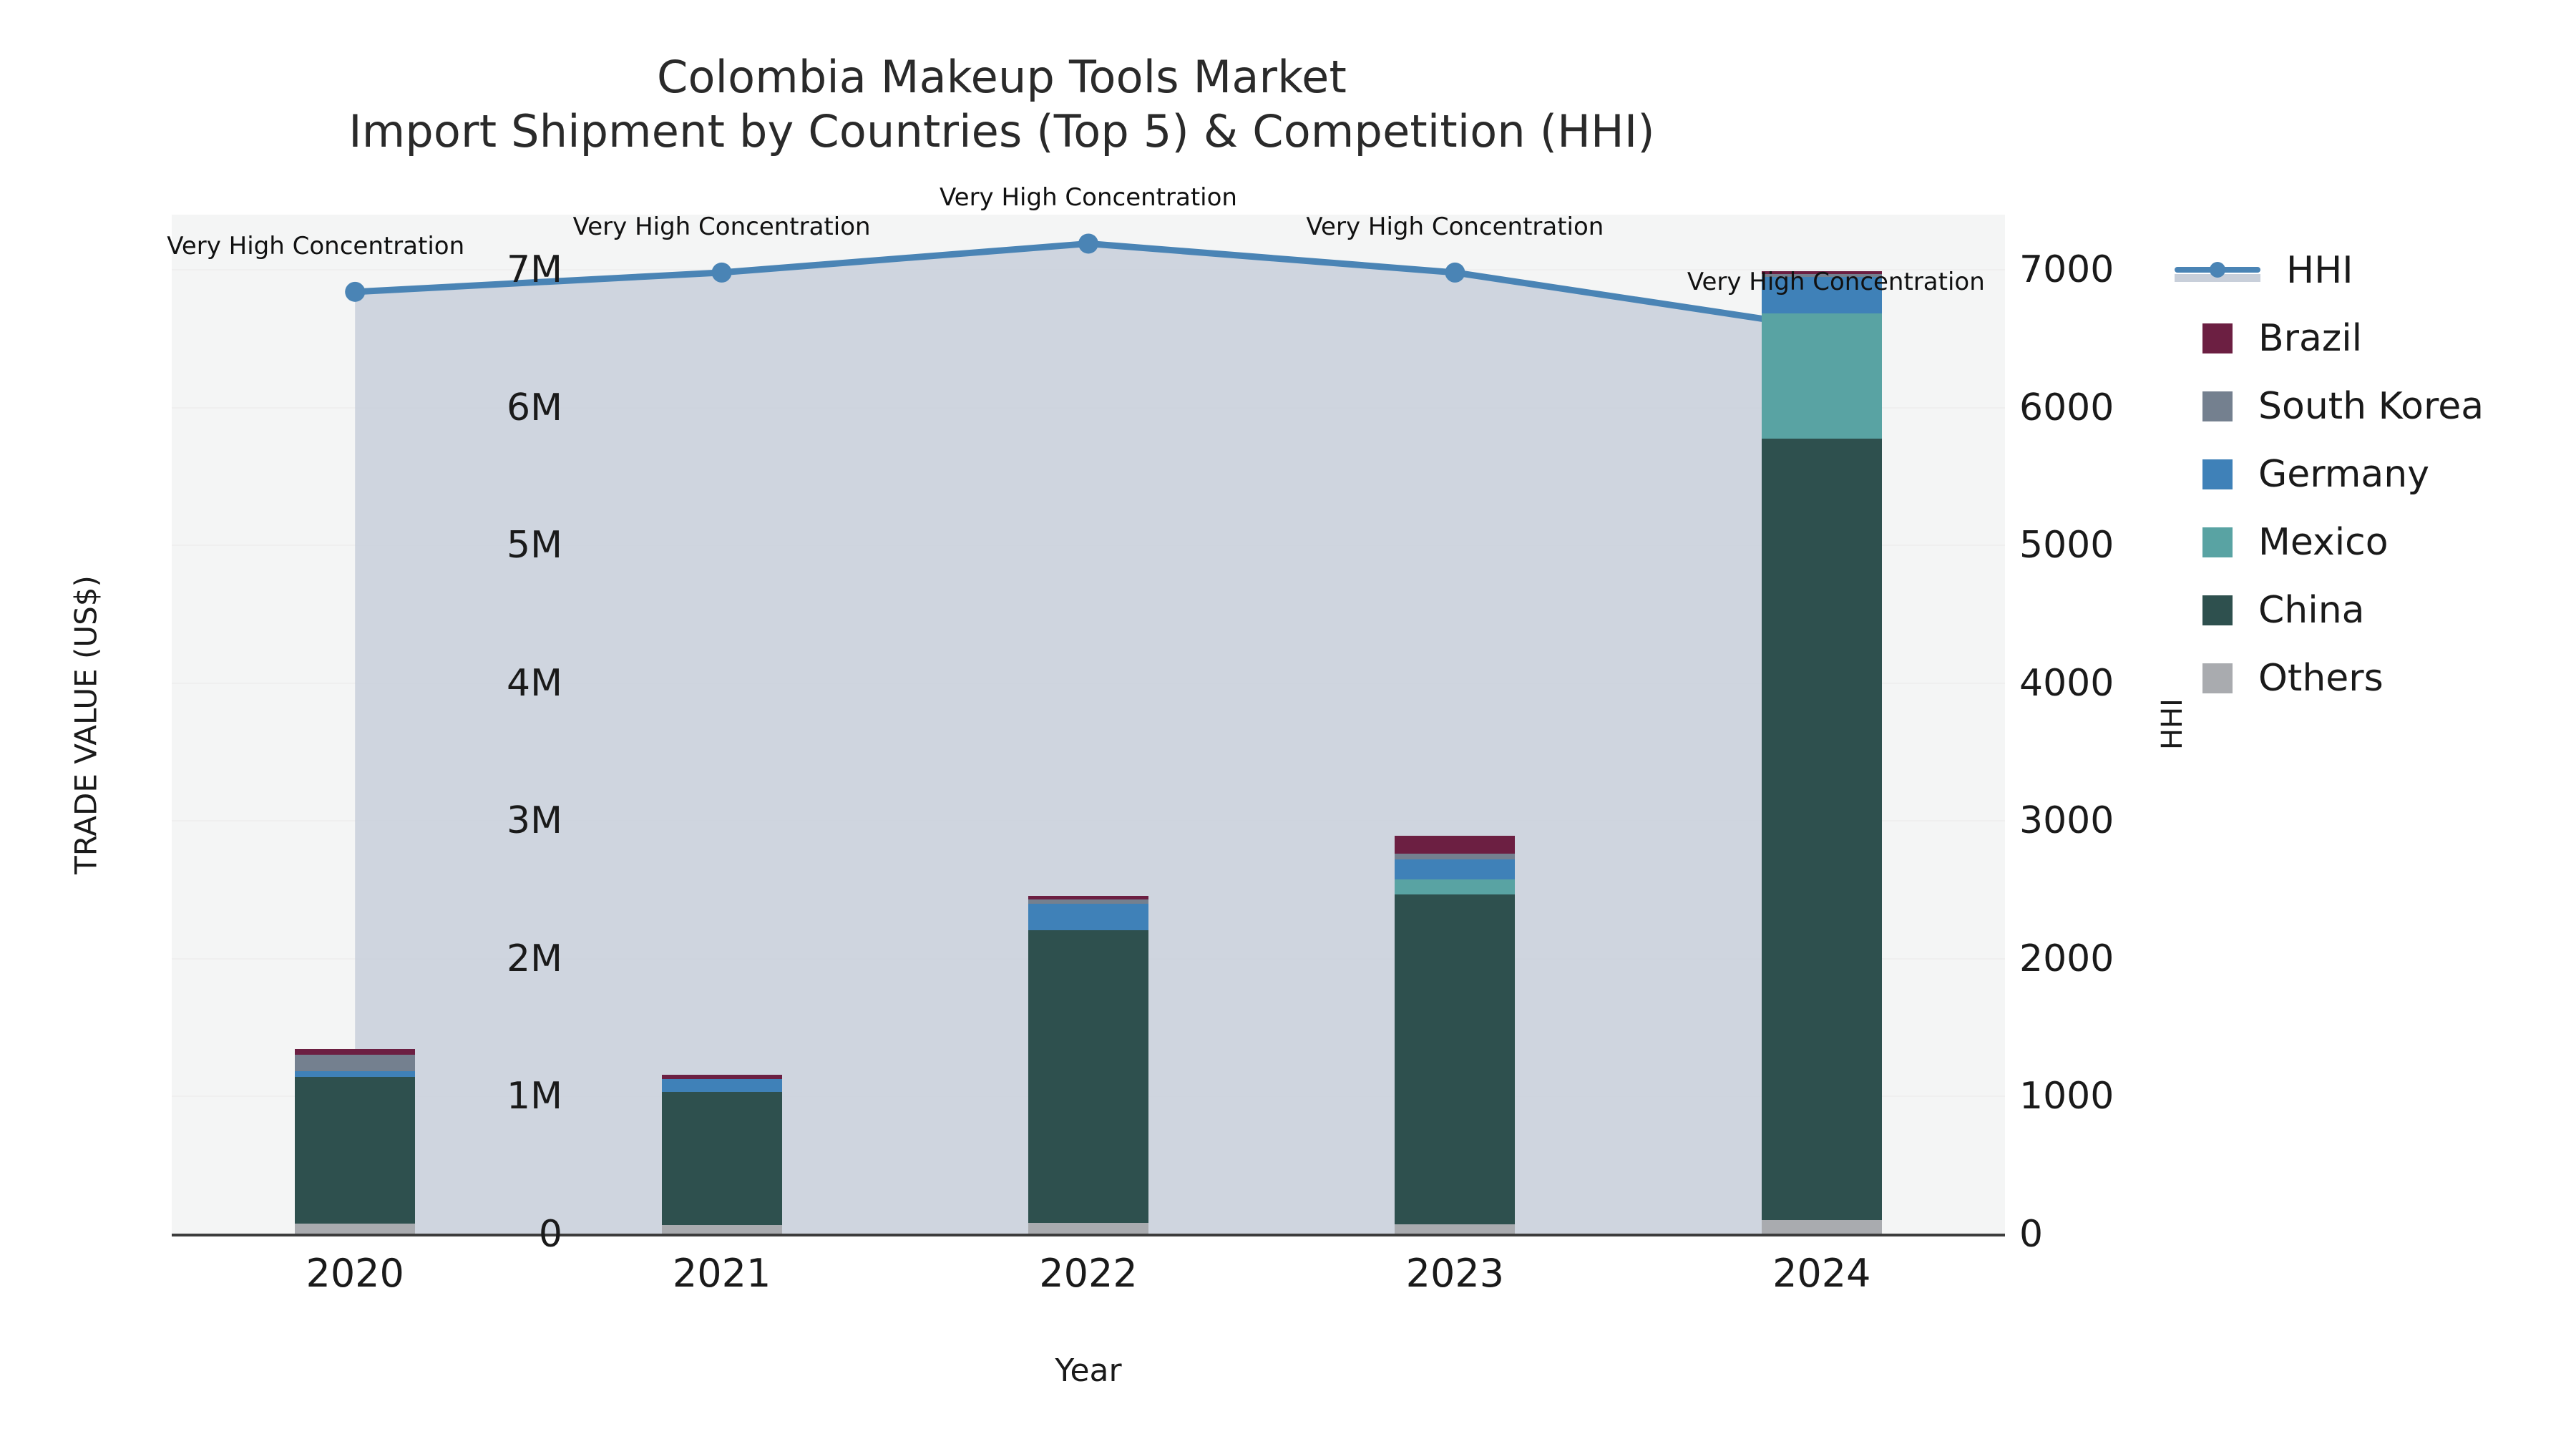 The height and width of the screenshot is (1449, 2576). What do you see at coordinates (2344, 474) in the screenshot?
I see `legend-item-label: Germany` at bounding box center [2344, 474].